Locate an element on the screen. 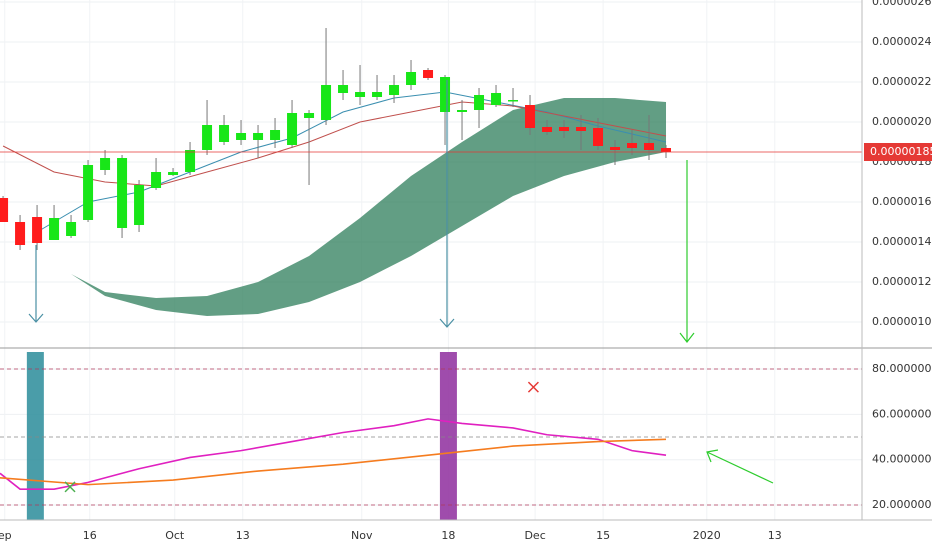 The width and height of the screenshot is (932, 550). y-tick-label: 0.00000260 is located at coordinates (902, 4).